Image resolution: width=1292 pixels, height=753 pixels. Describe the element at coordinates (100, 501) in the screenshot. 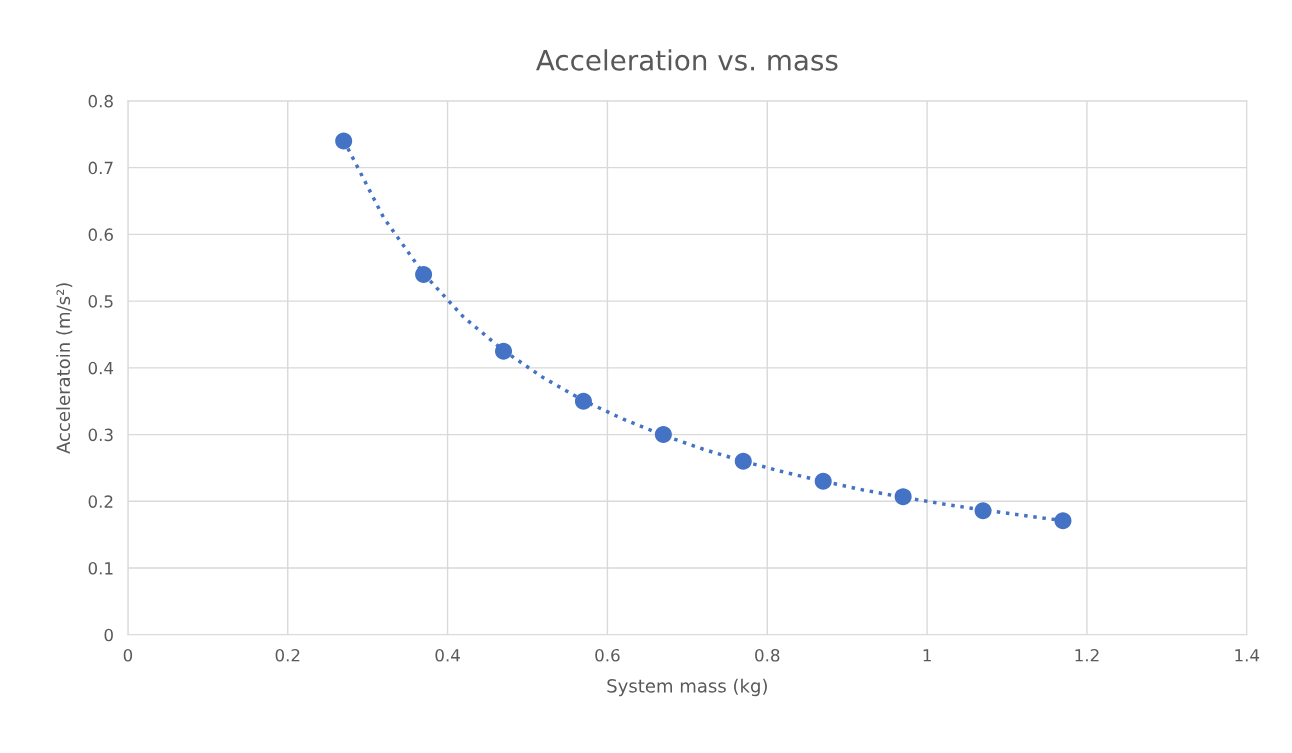

I see `y-tick-label: 0.2` at that location.